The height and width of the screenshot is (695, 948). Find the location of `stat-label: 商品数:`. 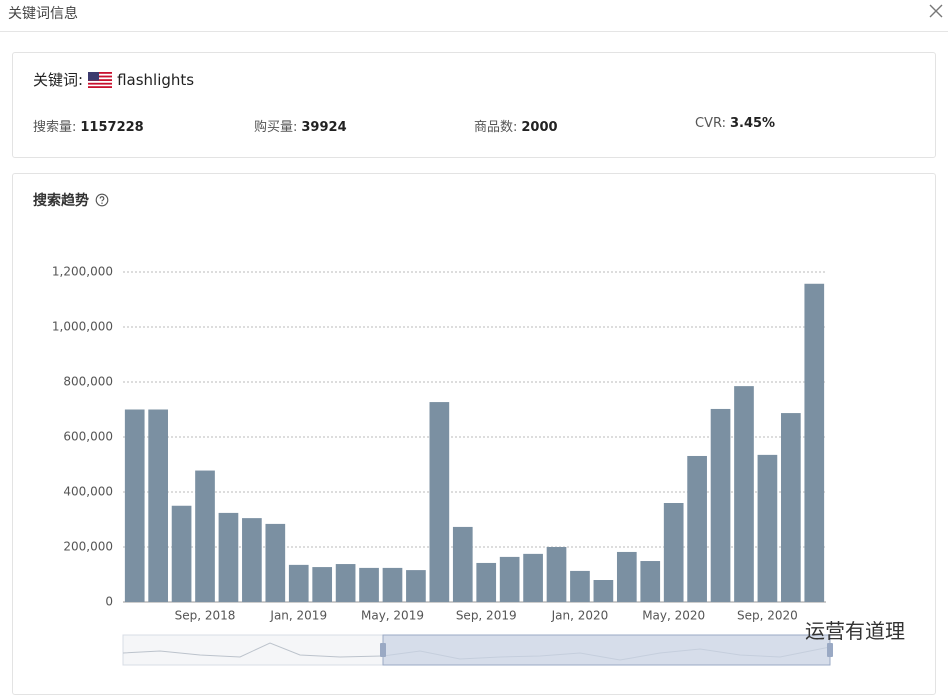

stat-label: 商品数: is located at coordinates (496, 127).